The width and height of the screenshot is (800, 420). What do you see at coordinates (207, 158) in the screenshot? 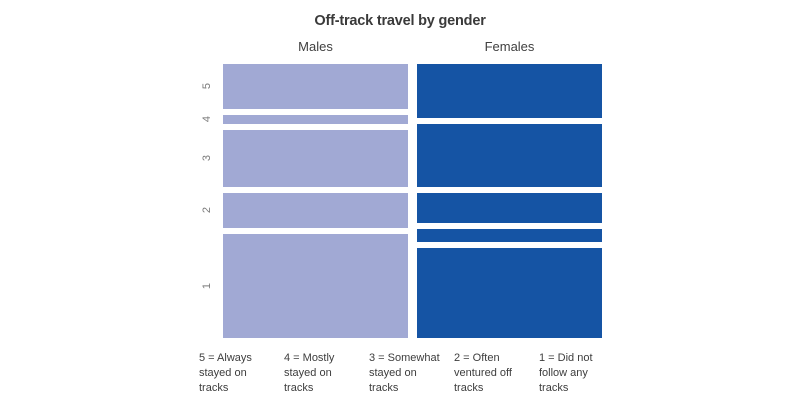
I see `y-axis-label-3: 3` at bounding box center [207, 158].